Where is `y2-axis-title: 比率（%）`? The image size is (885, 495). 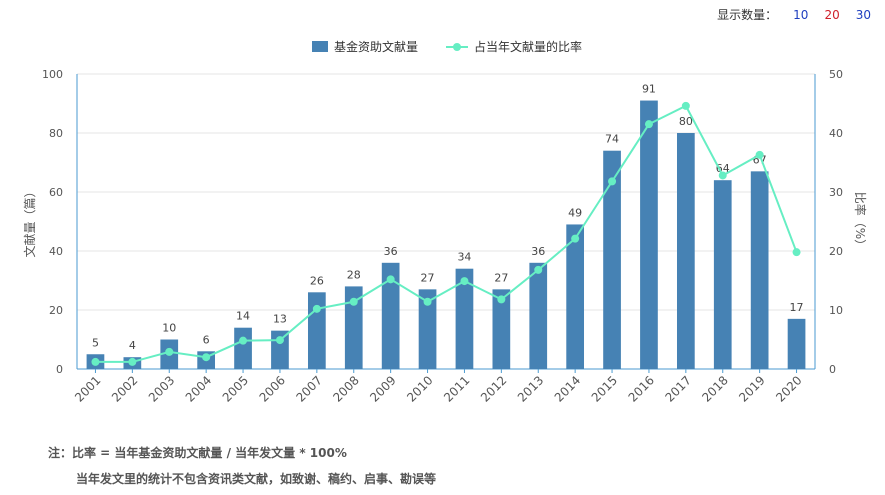
y2-axis-title: 比率（%） is located at coordinates (860, 221).